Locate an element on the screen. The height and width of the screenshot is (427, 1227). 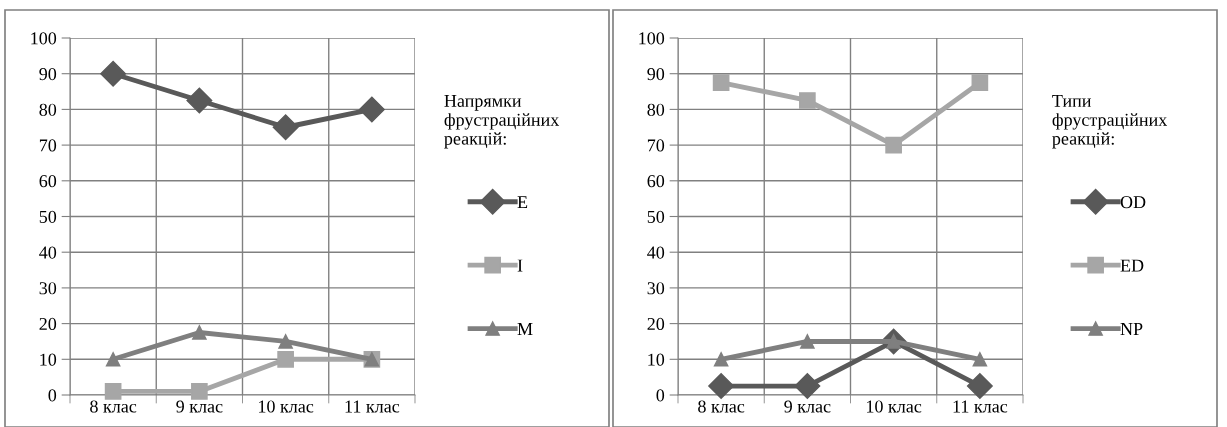
legend-label: I is located at coordinates (520, 265).